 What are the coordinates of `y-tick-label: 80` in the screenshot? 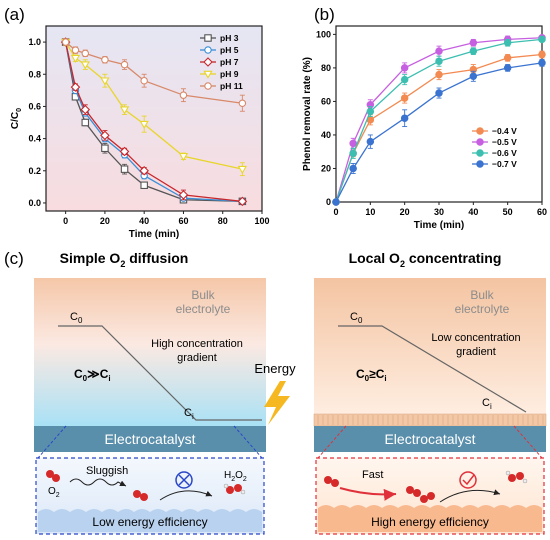 It's located at (326, 68).